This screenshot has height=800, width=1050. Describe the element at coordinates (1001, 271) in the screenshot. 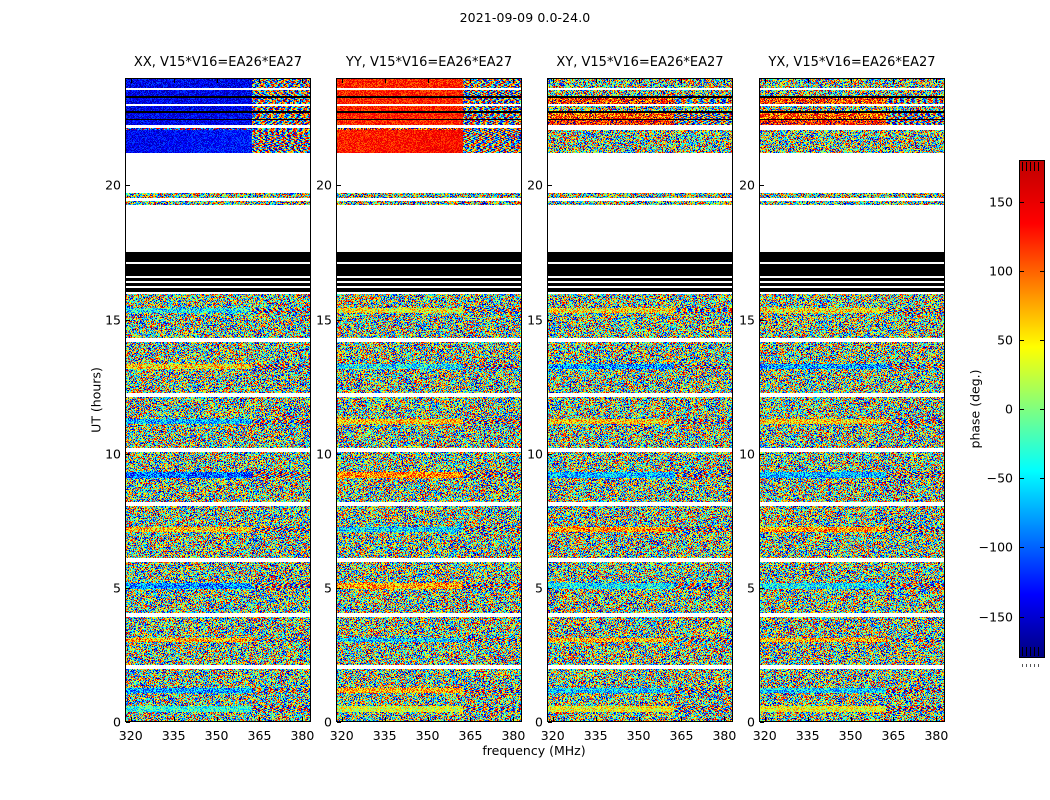

I see `colorbar-tick-label: 100` at that location.